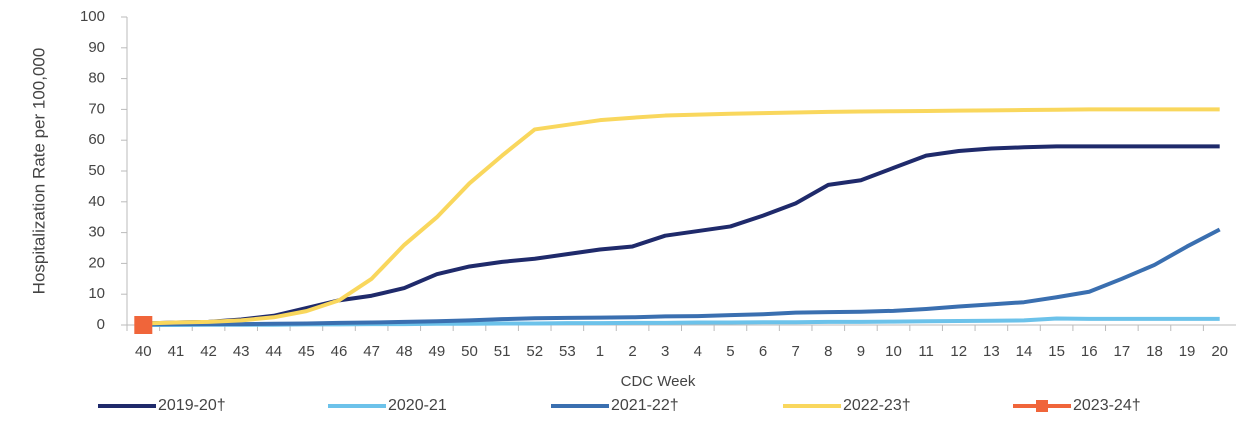 This screenshot has height=426, width=1238. Describe the element at coordinates (96, 293) in the screenshot. I see `y-tick-label: 10` at that location.